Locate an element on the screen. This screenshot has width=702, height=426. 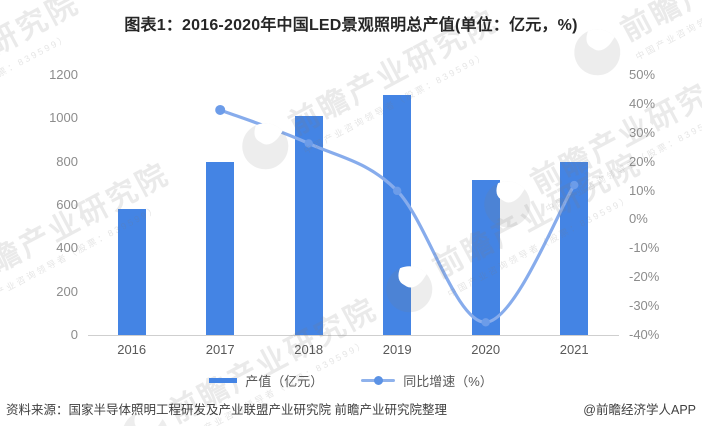
left-axis-tick: 600 is located at coordinates (67, 204).